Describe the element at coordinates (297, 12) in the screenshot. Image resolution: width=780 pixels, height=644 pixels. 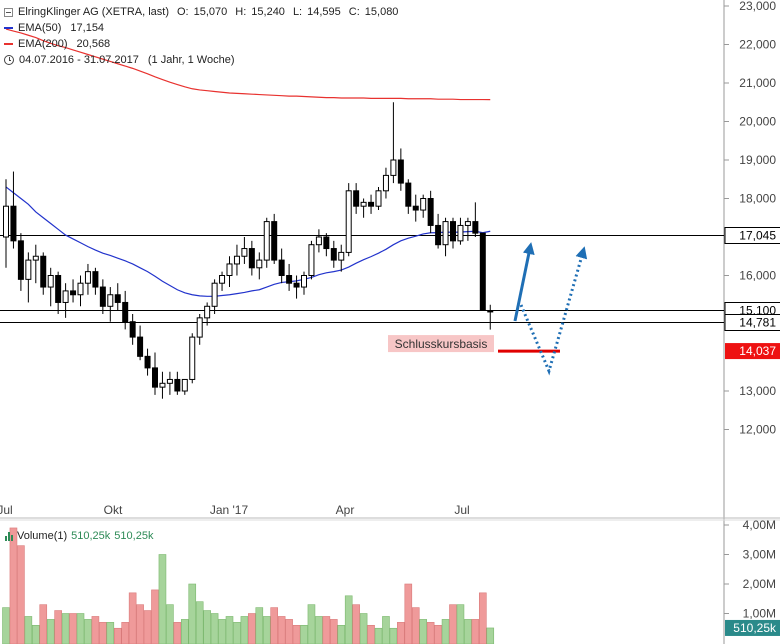
I see `low-label: L:` at that location.